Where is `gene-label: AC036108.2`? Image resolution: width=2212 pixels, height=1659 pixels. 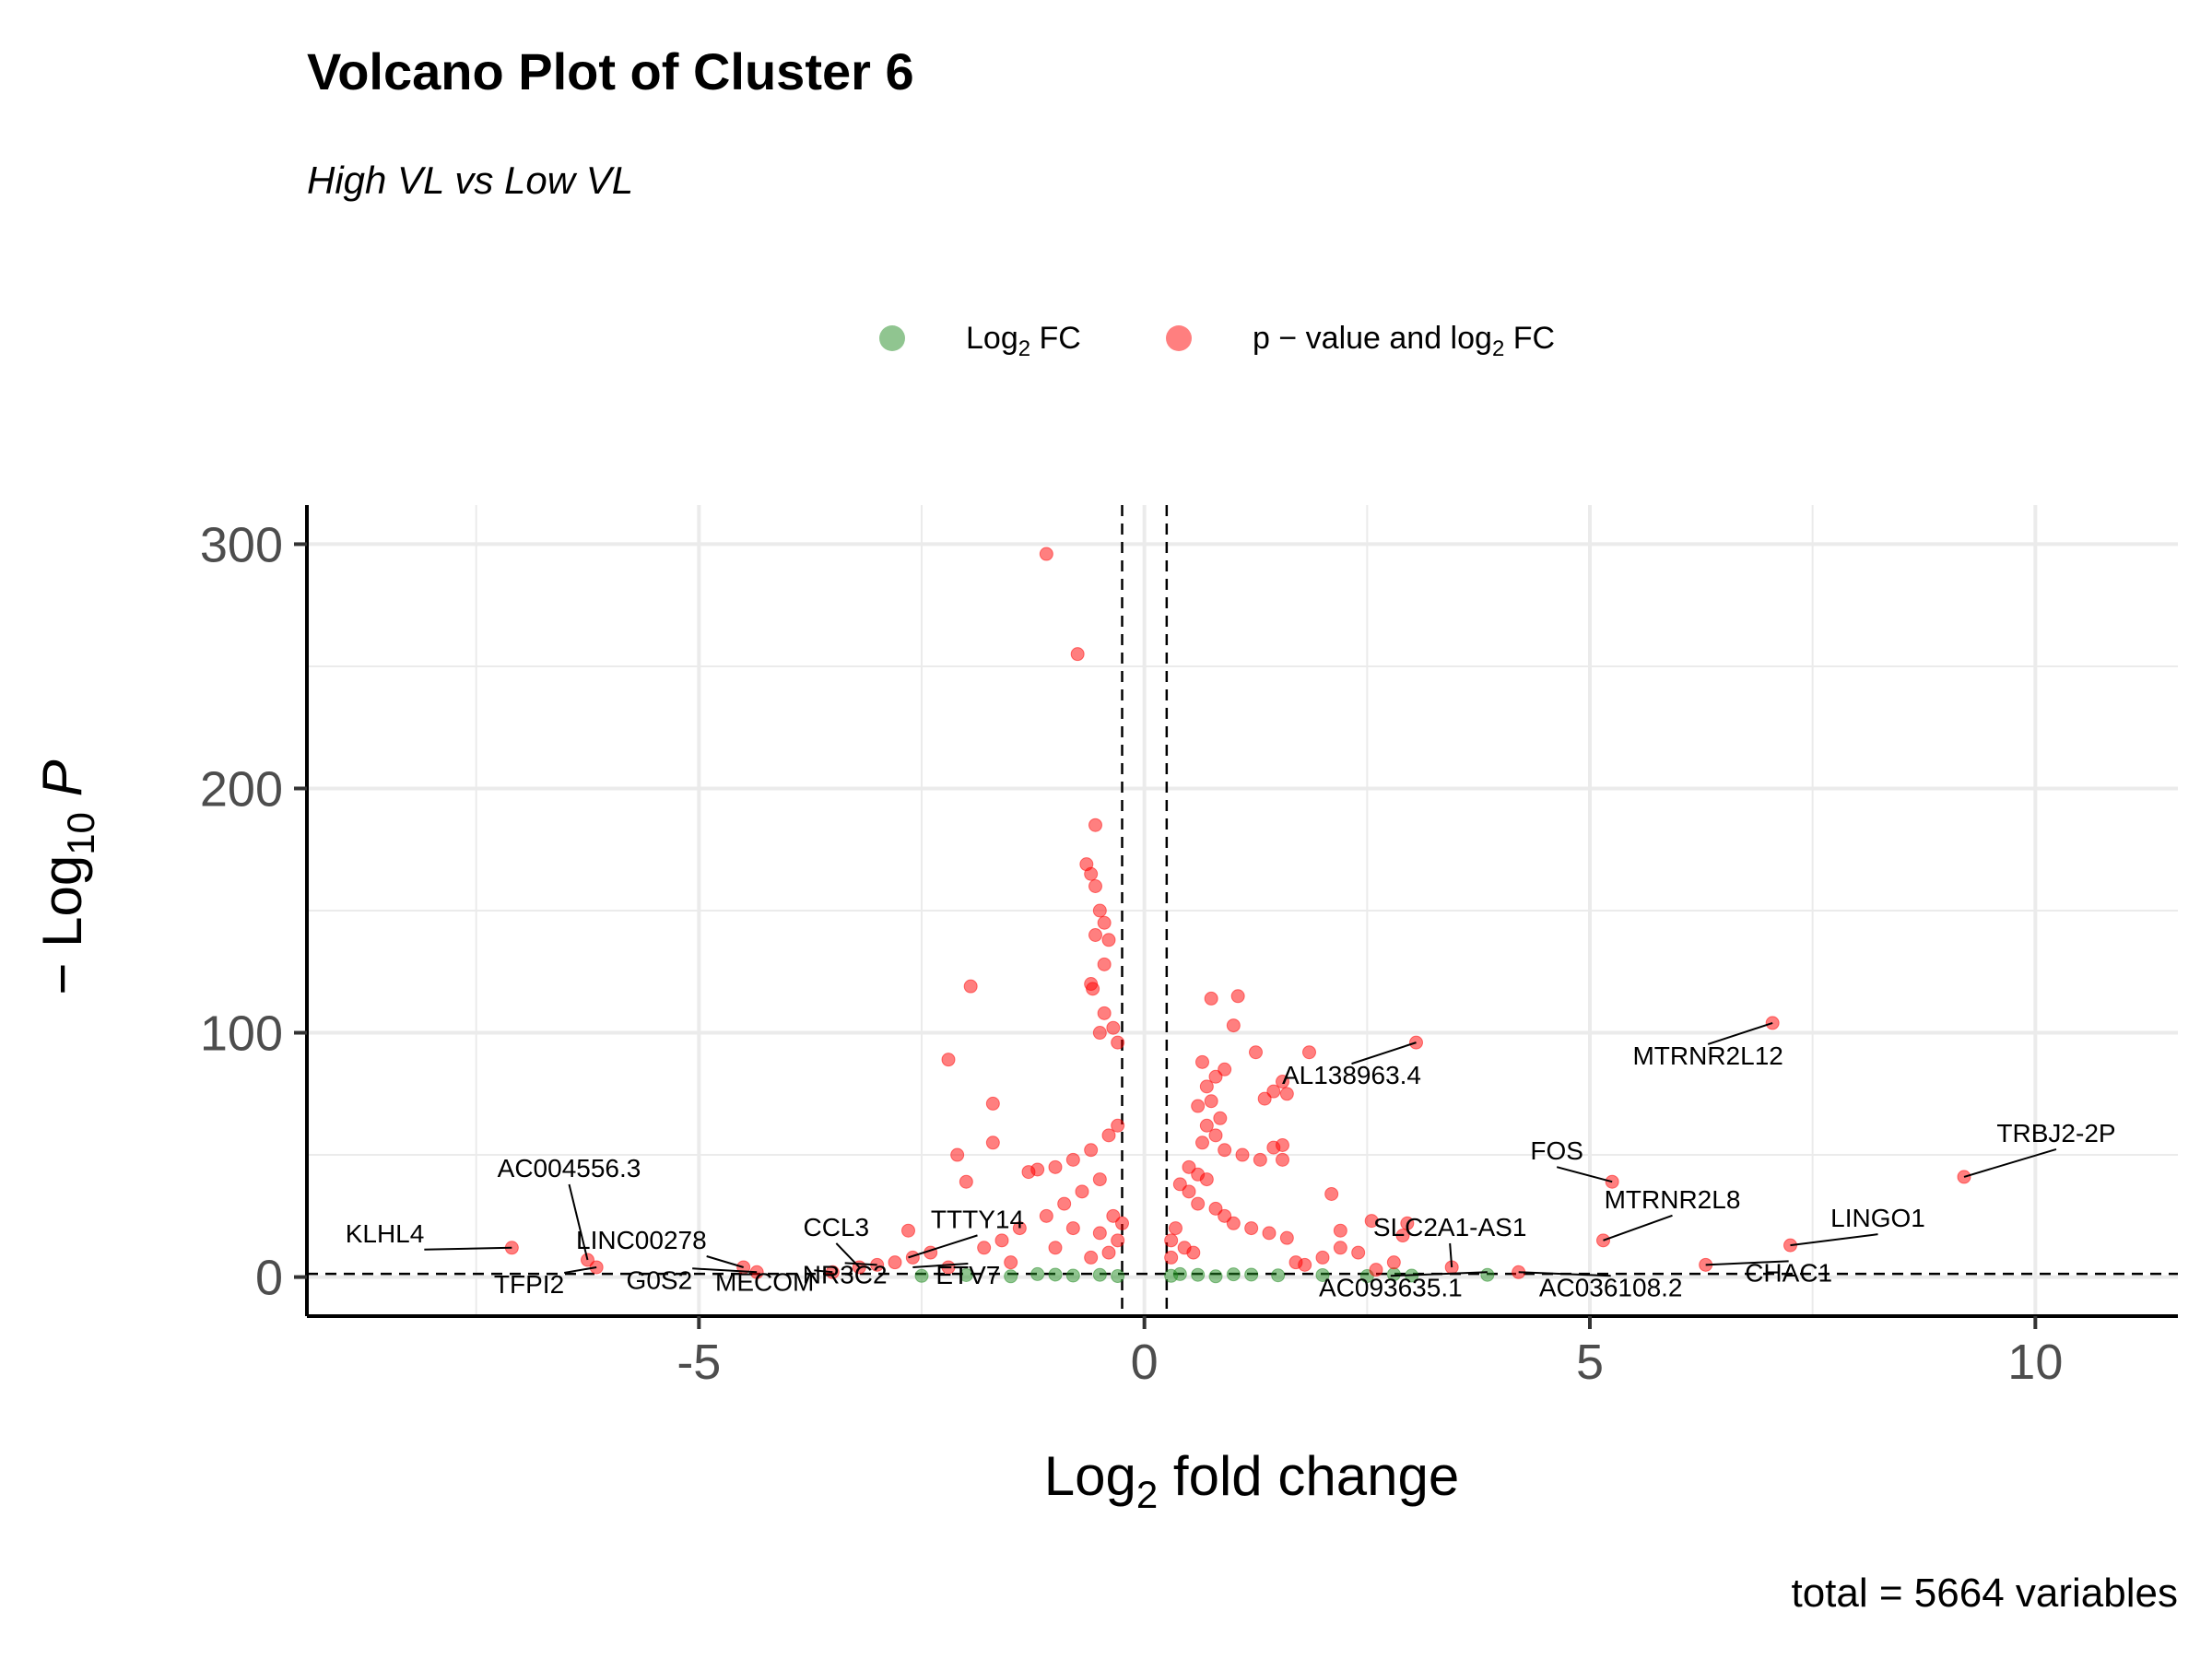
gene-label: AC036108.2 is located at coordinates (1611, 1287).